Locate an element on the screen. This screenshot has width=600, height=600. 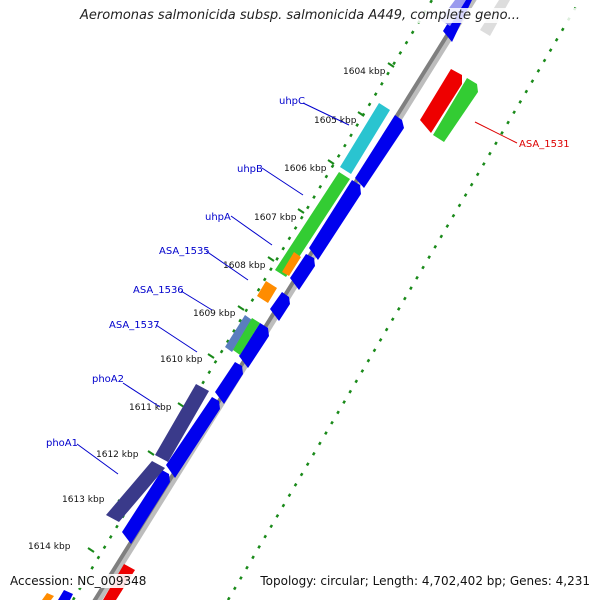
feature-phoA2 is located at coordinates (182, 423).